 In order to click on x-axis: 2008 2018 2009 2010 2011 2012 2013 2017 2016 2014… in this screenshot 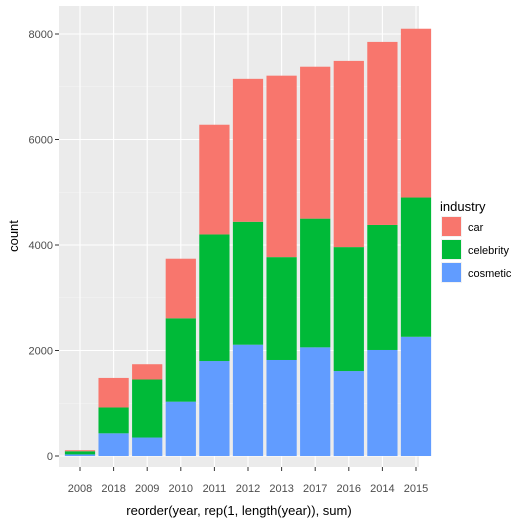, I will do `click(248, 481)`.